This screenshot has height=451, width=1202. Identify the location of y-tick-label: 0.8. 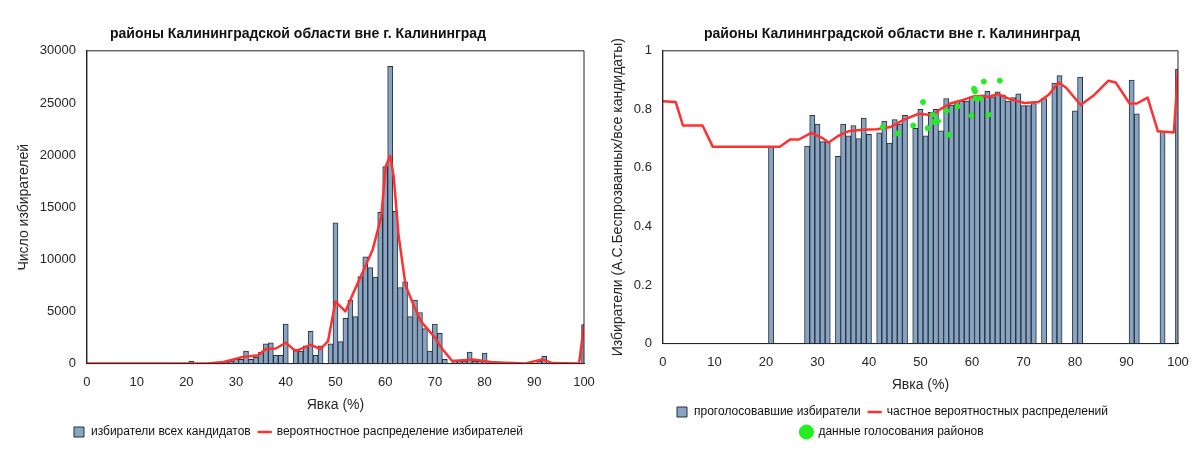
(642, 108).